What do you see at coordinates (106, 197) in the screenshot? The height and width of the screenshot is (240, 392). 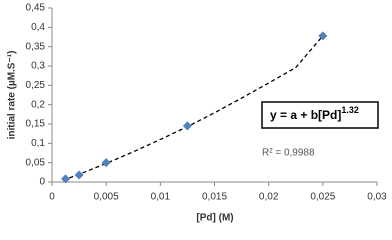 I see `x-tick-label: 0,005` at bounding box center [106, 197].